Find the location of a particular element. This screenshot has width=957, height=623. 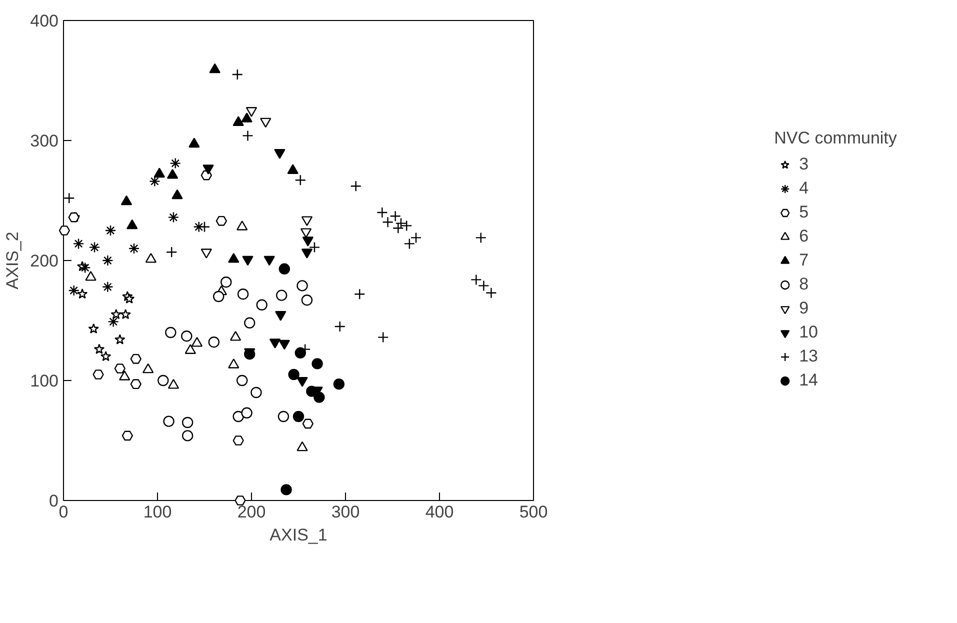

legend-title: NVC community is located at coordinates (835, 138).